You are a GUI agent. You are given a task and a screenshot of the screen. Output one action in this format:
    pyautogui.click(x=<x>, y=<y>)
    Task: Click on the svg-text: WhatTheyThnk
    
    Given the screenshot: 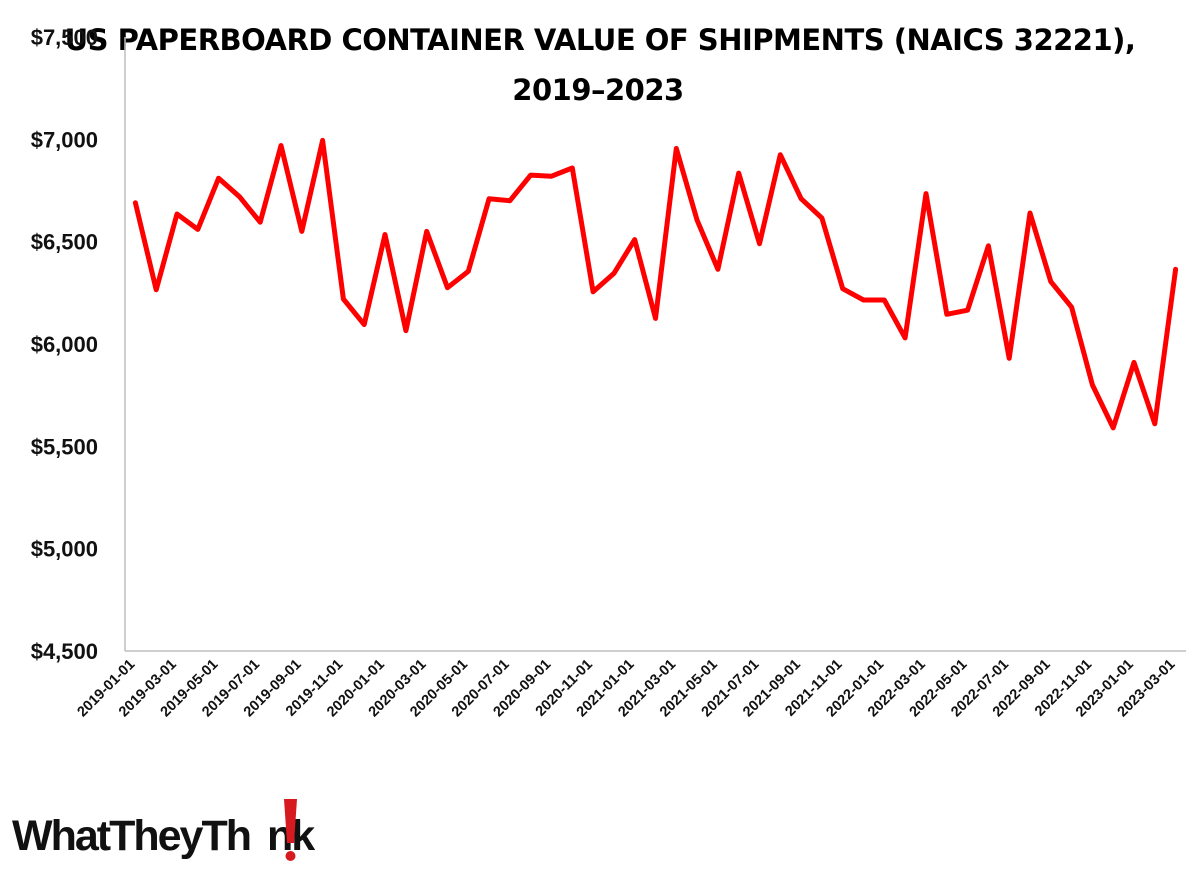 What is the action you would take?
    pyautogui.click(x=163, y=836)
    